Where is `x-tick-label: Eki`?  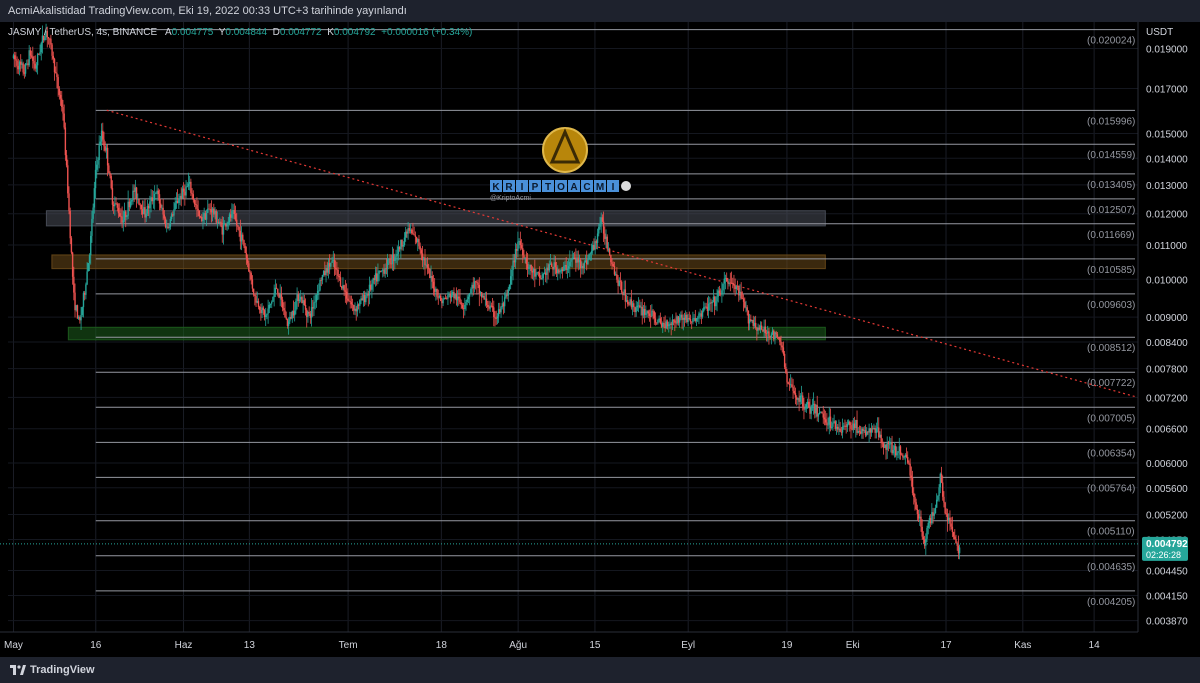
x-tick-label: Eki is located at coordinates (853, 645).